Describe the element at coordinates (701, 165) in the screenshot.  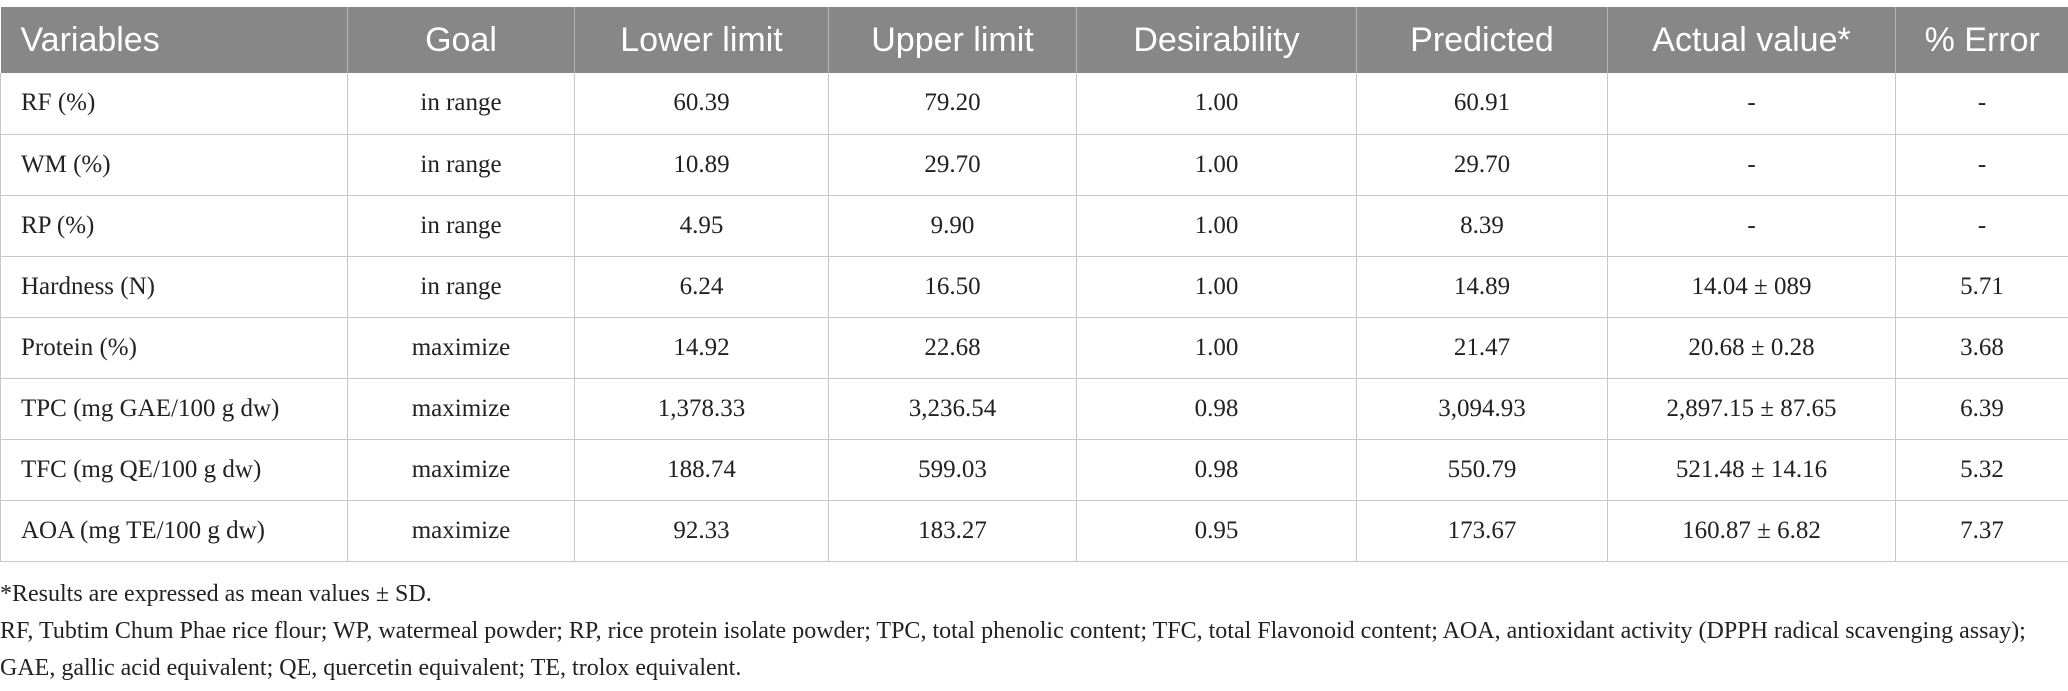
I see `table-cell: 10.89` at that location.